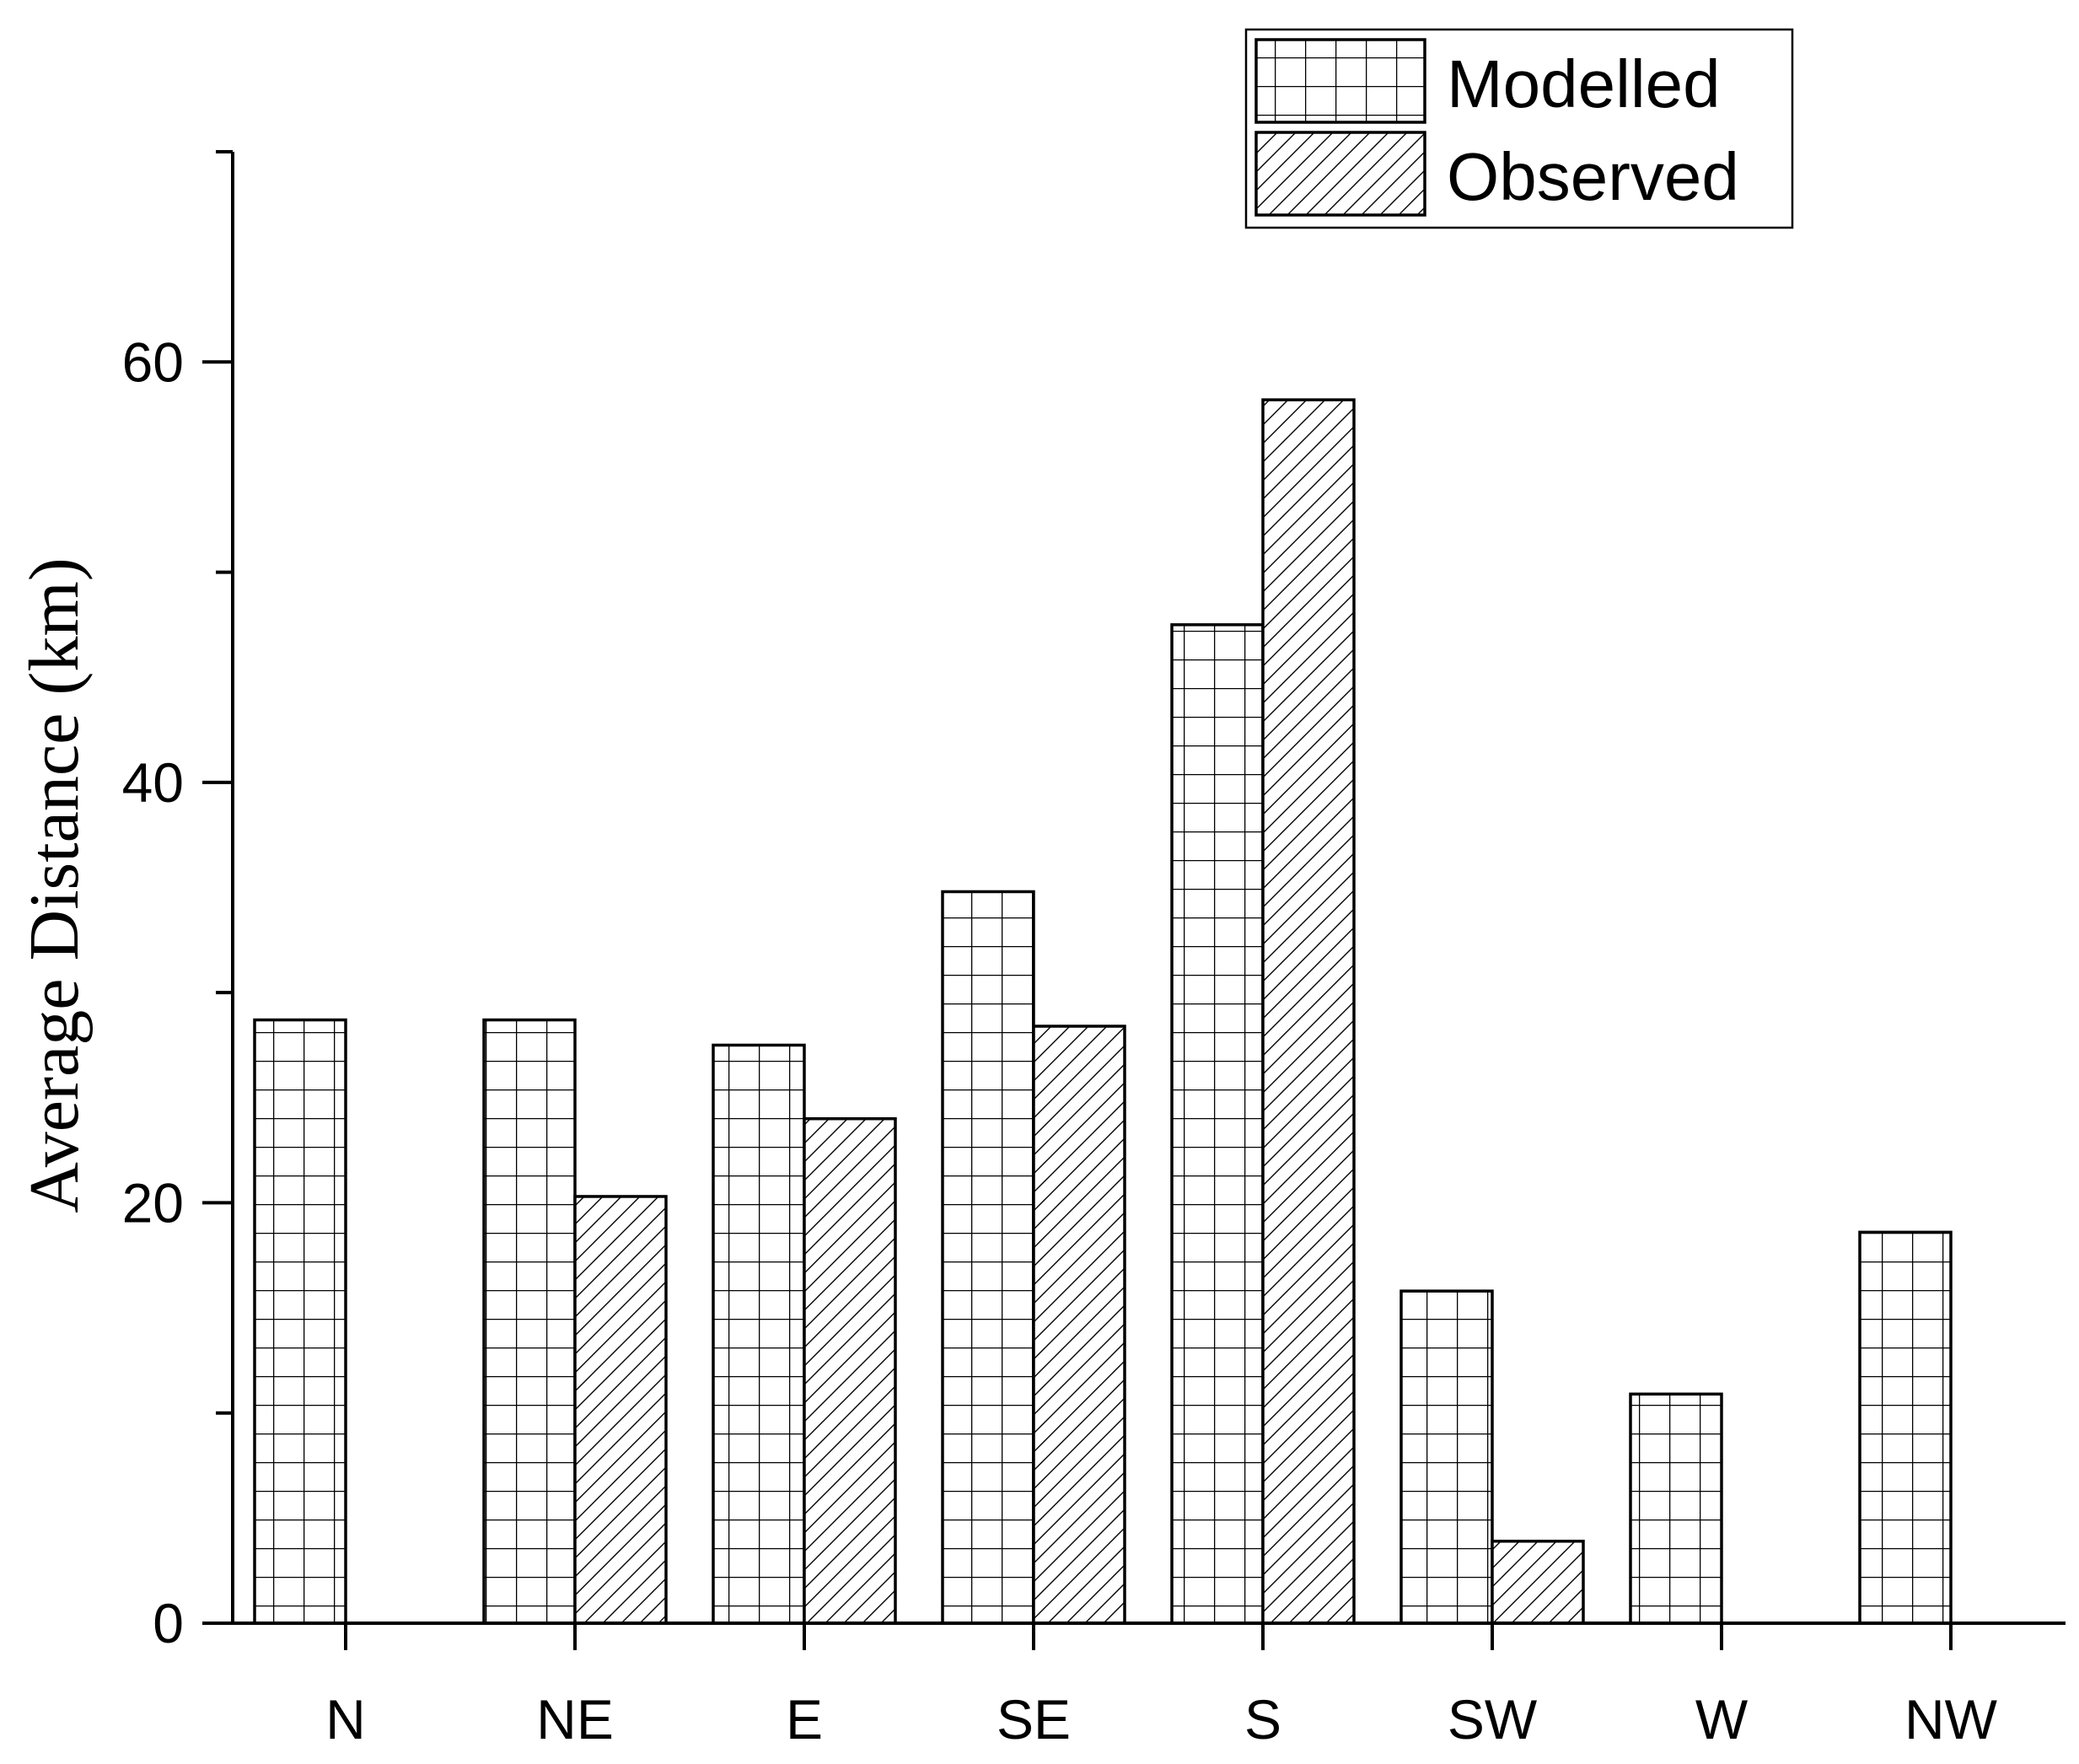 This screenshot has height=1764, width=2079. Describe the element at coordinates (1593, 176) in the screenshot. I see `legend-label-observed: Observed` at that location.